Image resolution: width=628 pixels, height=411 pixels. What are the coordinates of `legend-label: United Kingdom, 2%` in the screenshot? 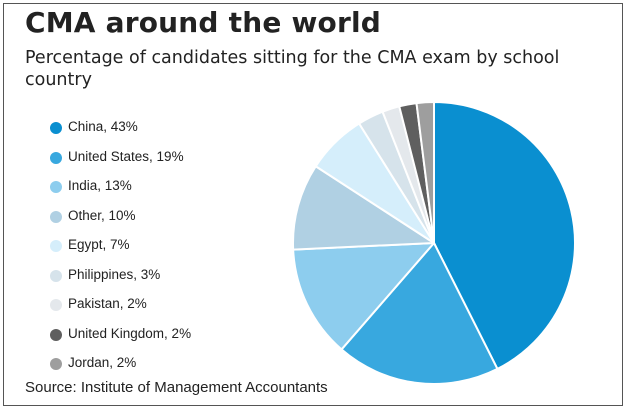 It's located at (130, 333).